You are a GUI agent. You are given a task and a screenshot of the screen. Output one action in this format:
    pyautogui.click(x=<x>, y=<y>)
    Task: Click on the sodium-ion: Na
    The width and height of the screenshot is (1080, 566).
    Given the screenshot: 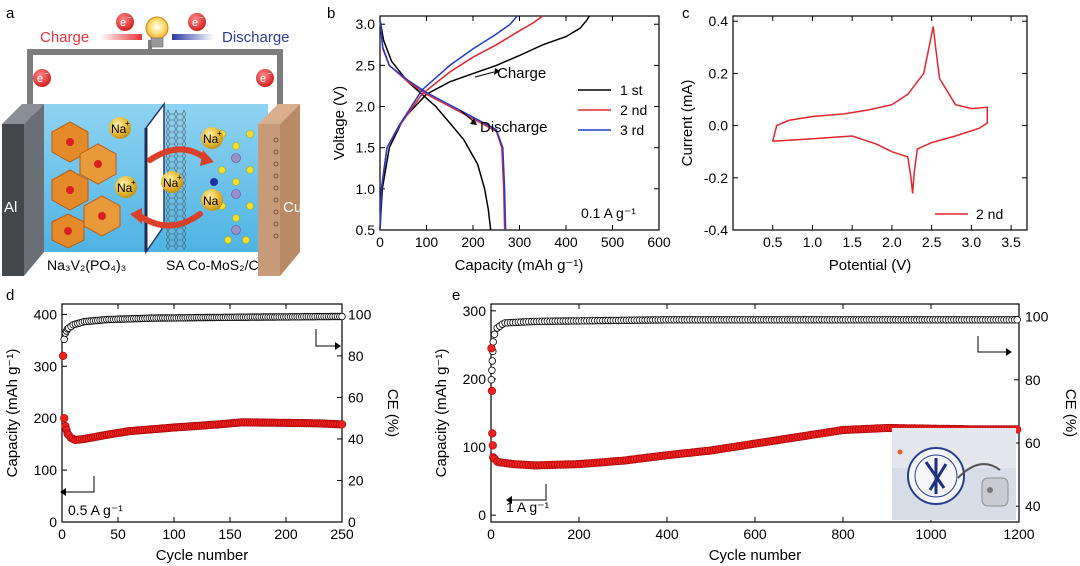 What is the action you would take?
    pyautogui.click(x=212, y=200)
    